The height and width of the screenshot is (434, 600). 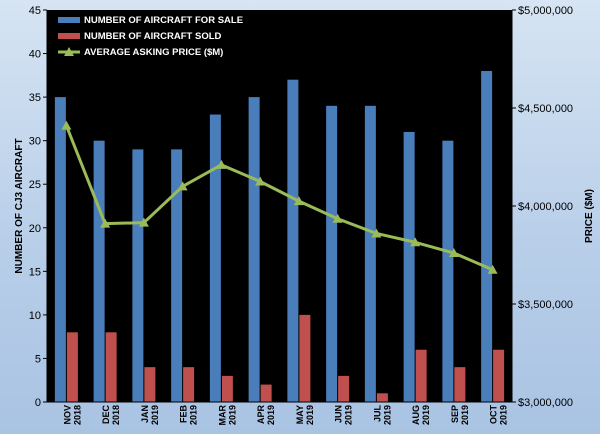 I want to click on right-tick-label: $5,000,000, so click(x=545, y=11).